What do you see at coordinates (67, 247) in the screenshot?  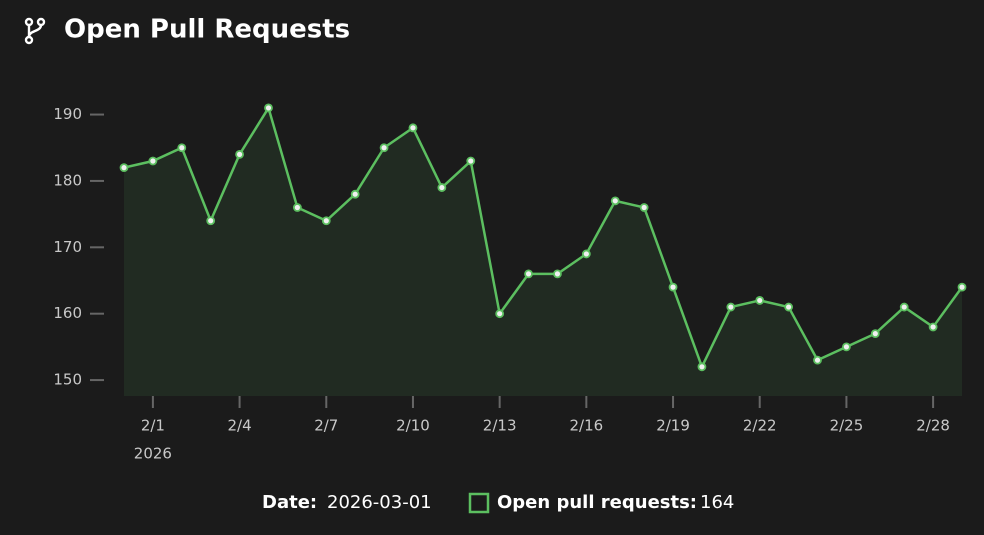 I see `y-tick-label: 170` at bounding box center [67, 247].